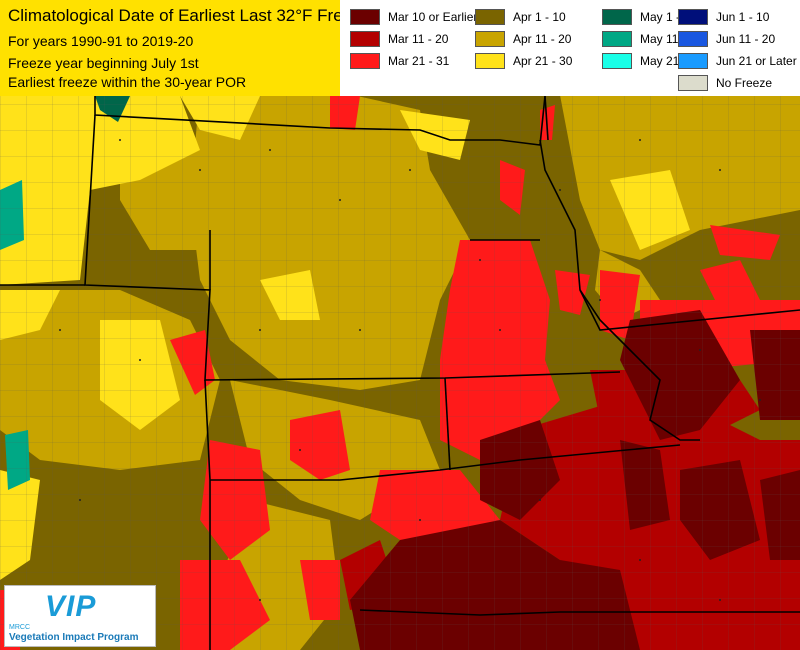 This screenshot has height=650, width=800. What do you see at coordinates (746, 39) in the screenshot?
I see `legend-label: Jun 11 - 20` at bounding box center [746, 39].